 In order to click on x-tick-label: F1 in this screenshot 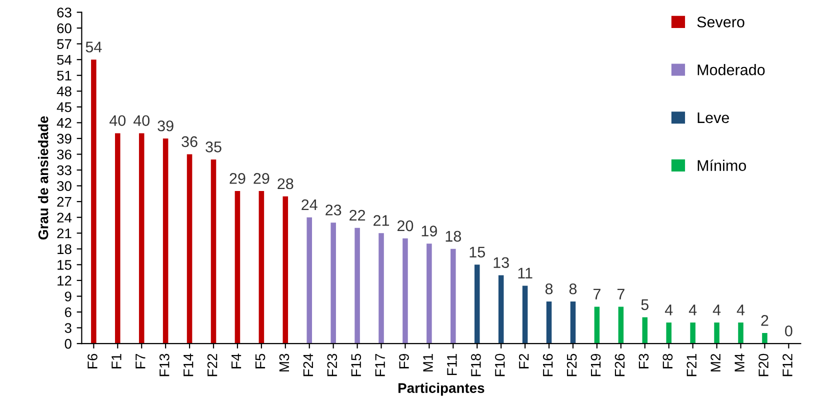, I will do `click(117, 361)`.